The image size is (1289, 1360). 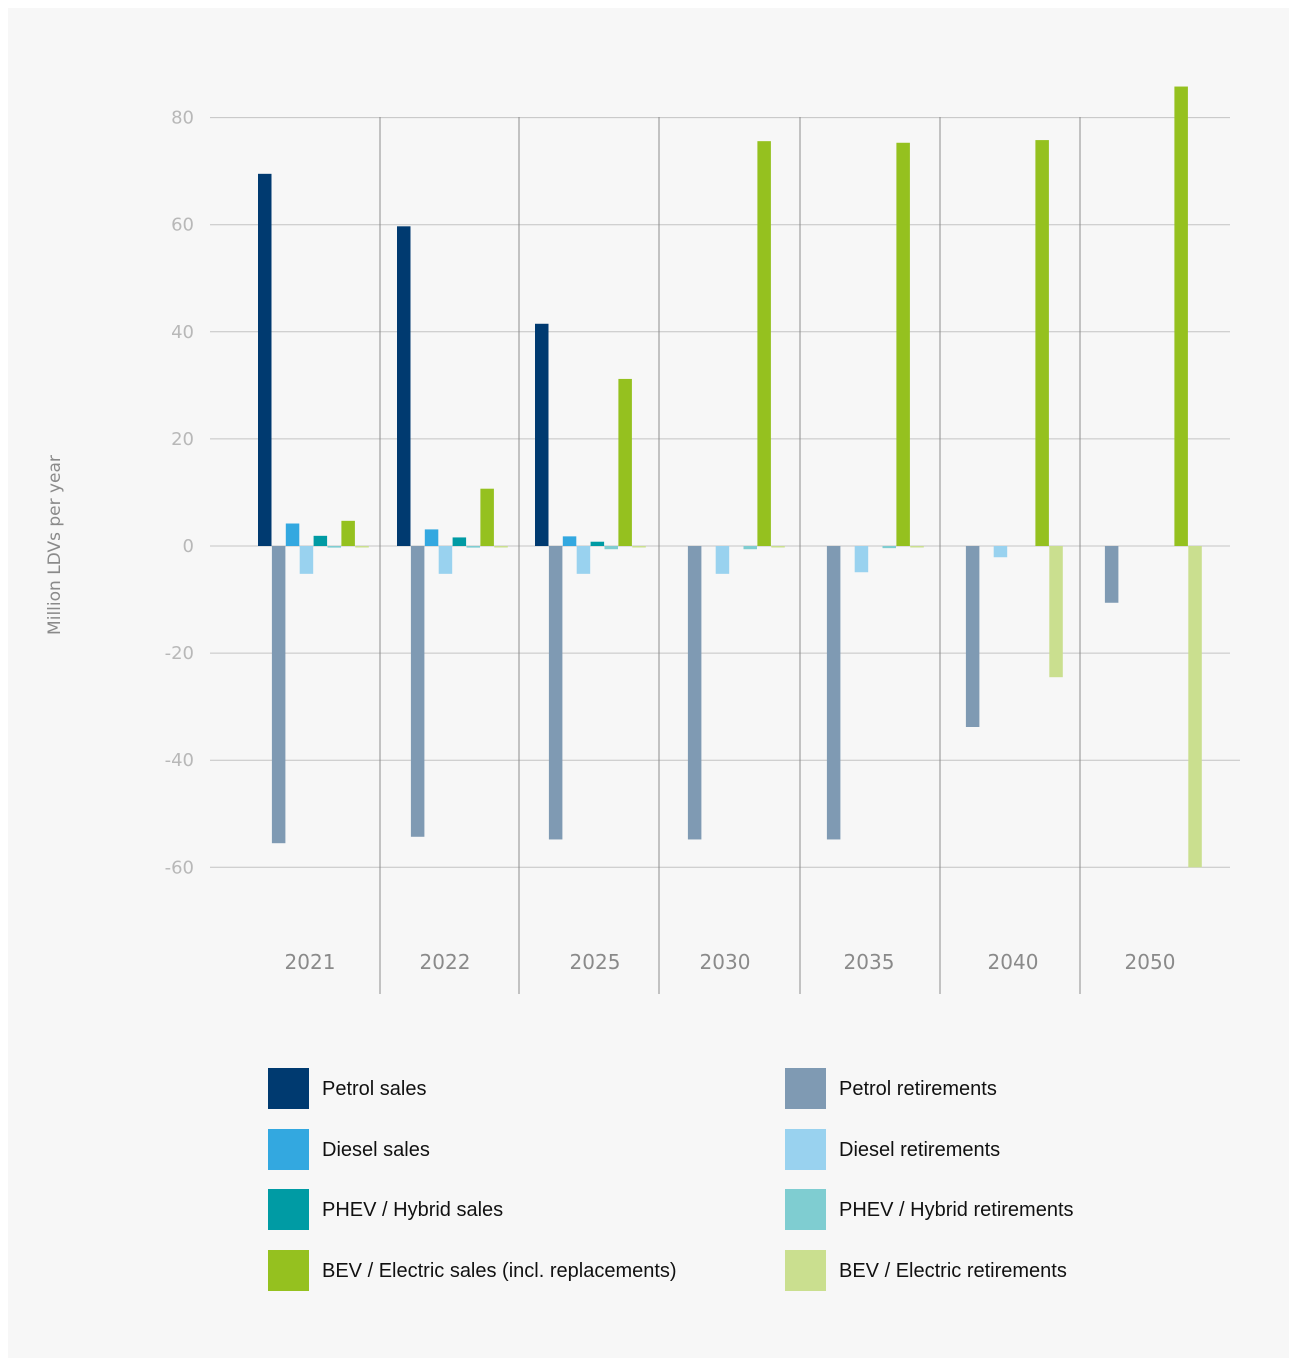 I want to click on bar-bev-electric-retirements-2050, so click(x=1195, y=707).